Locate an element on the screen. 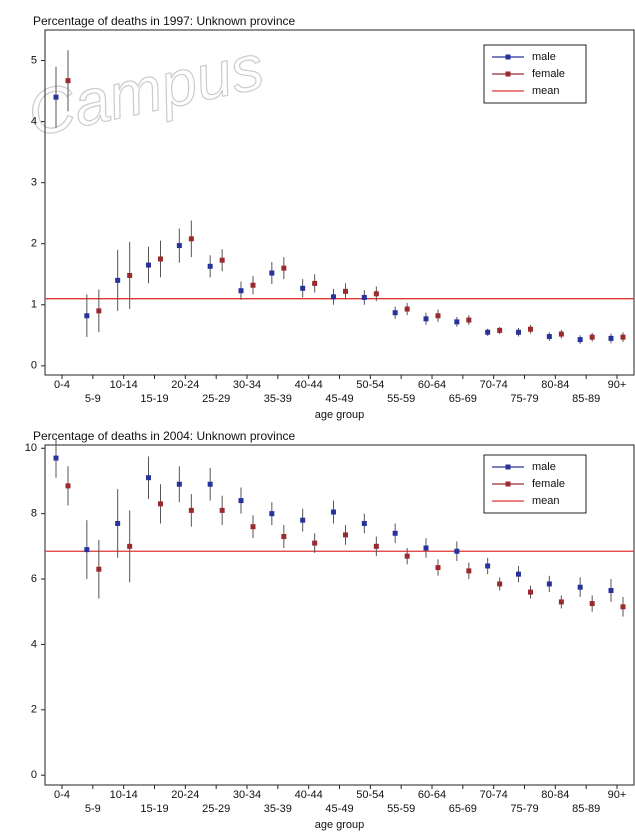 This screenshot has width=635, height=833. x-tick-label: 40-44 is located at coordinates (309, 385).